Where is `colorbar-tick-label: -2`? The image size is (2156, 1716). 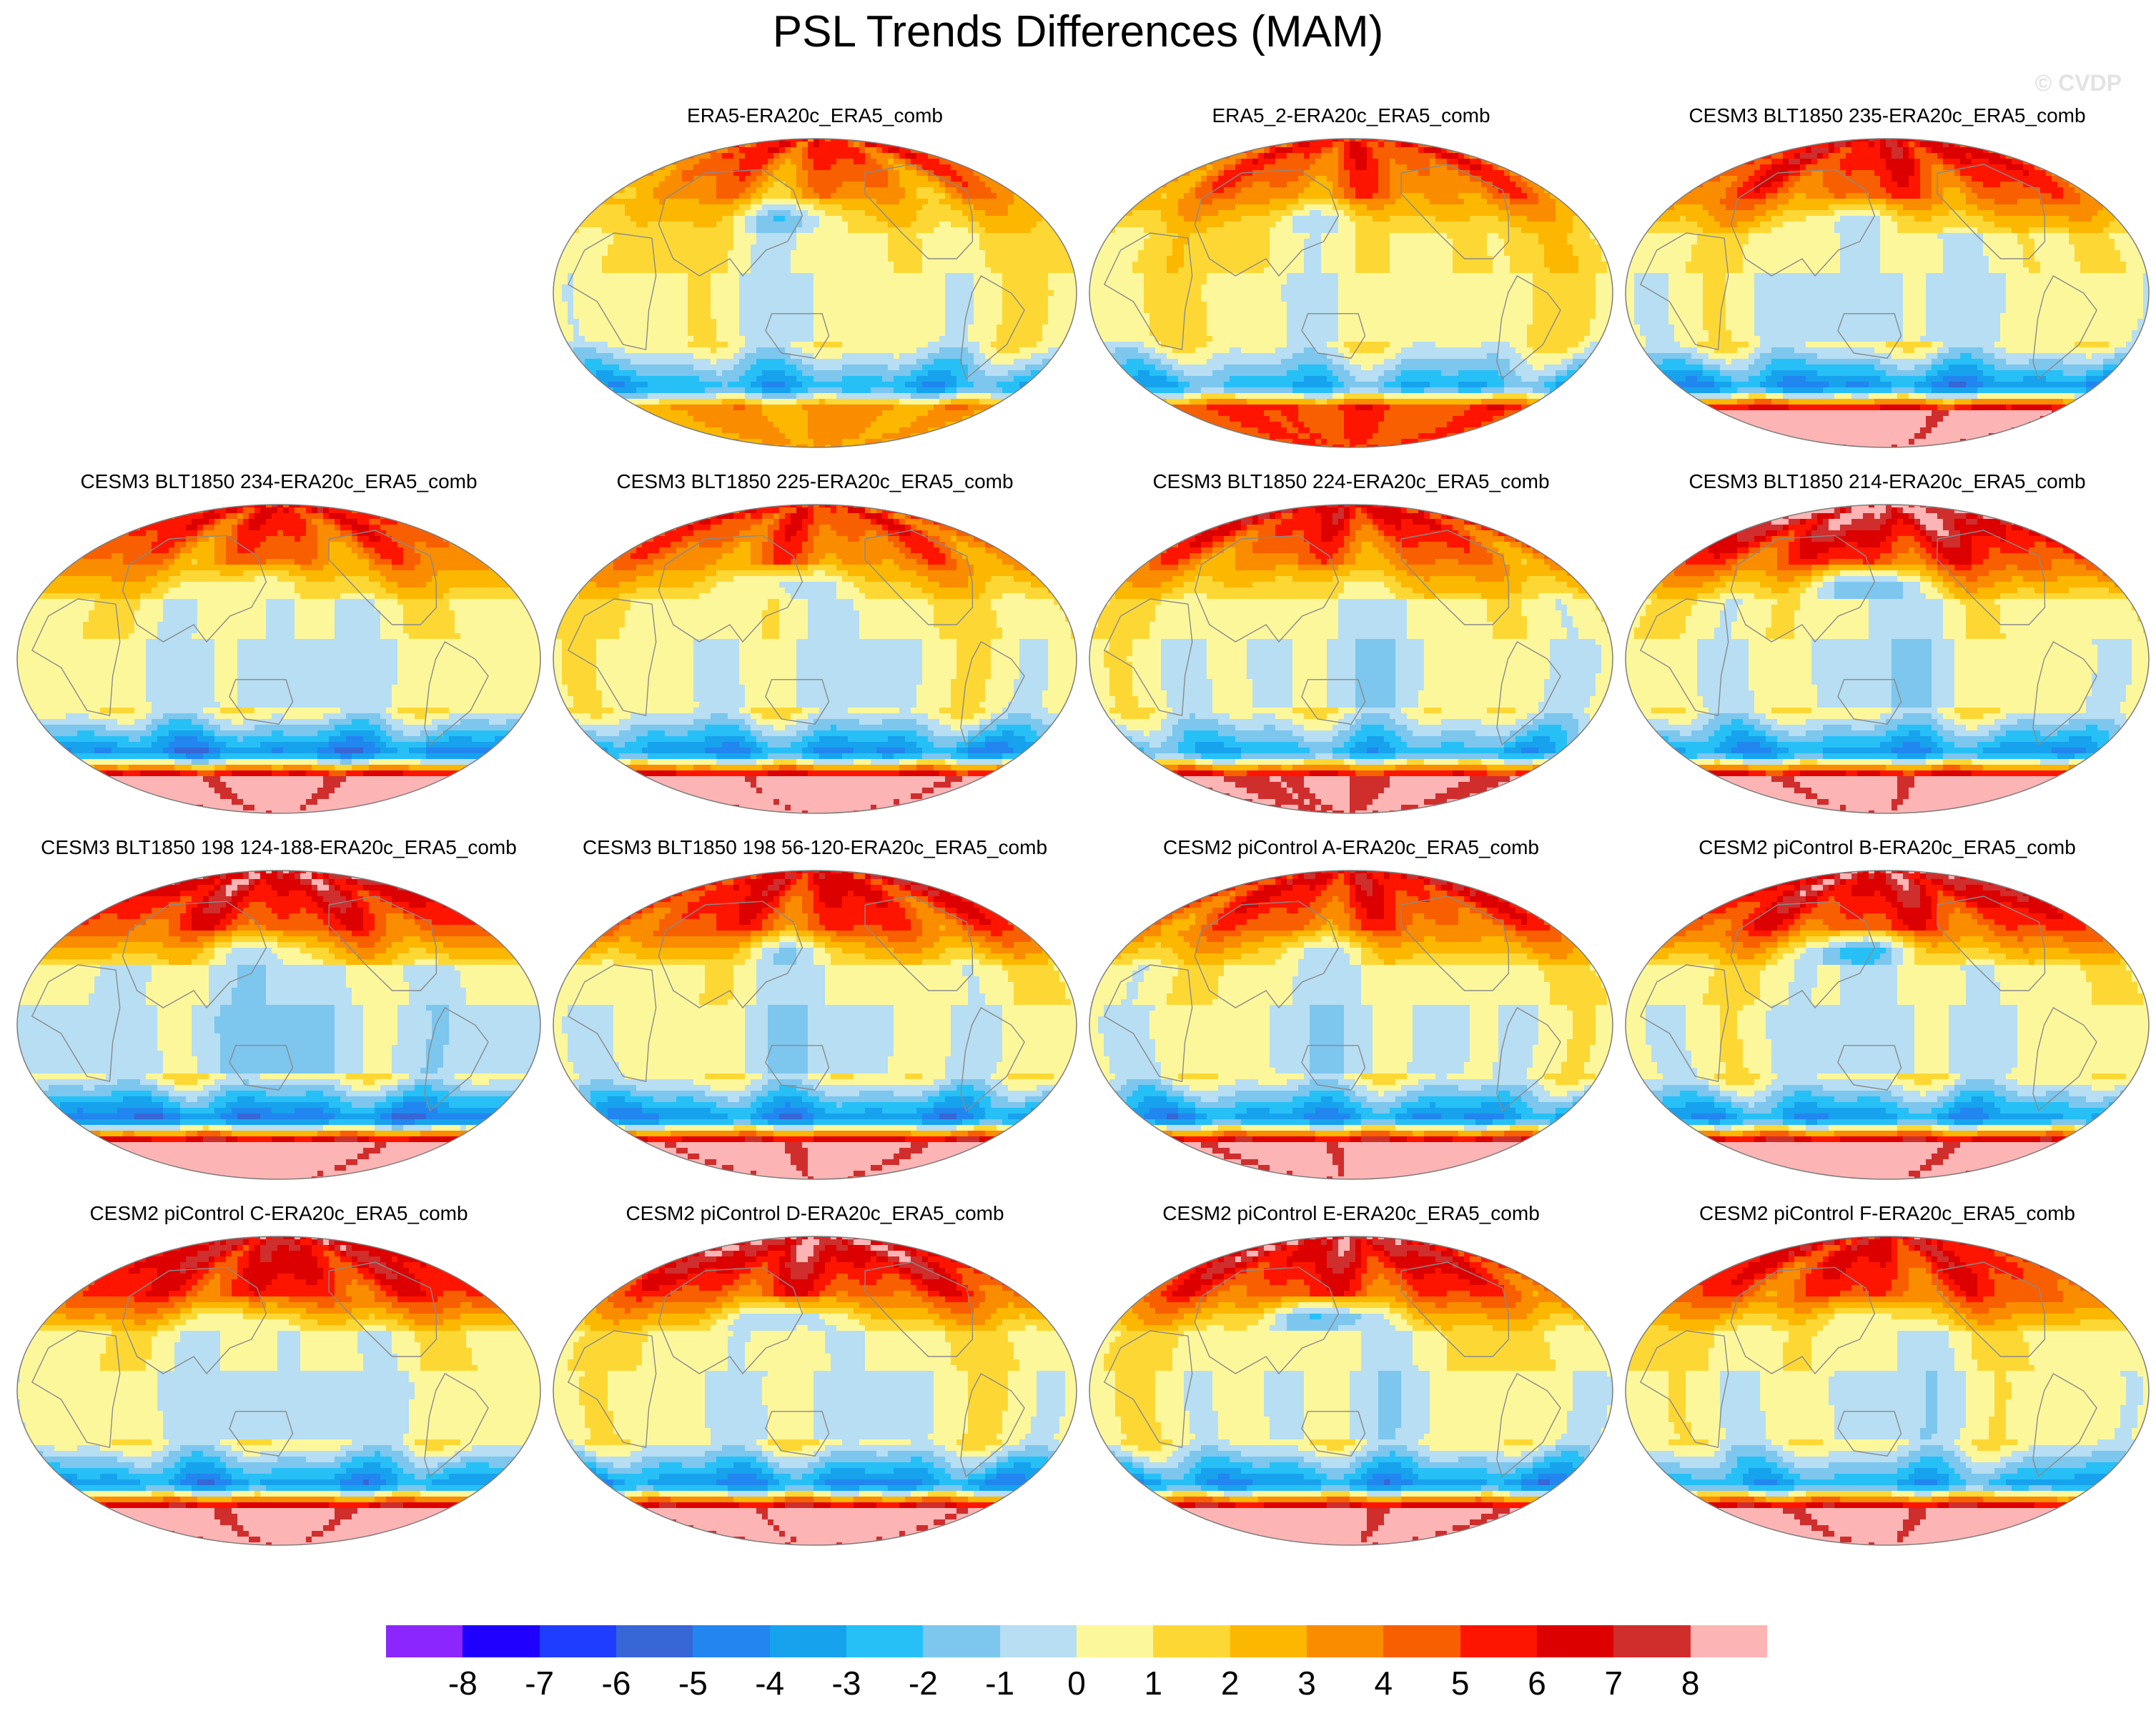
colorbar-tick-label: -2 is located at coordinates (923, 1684).